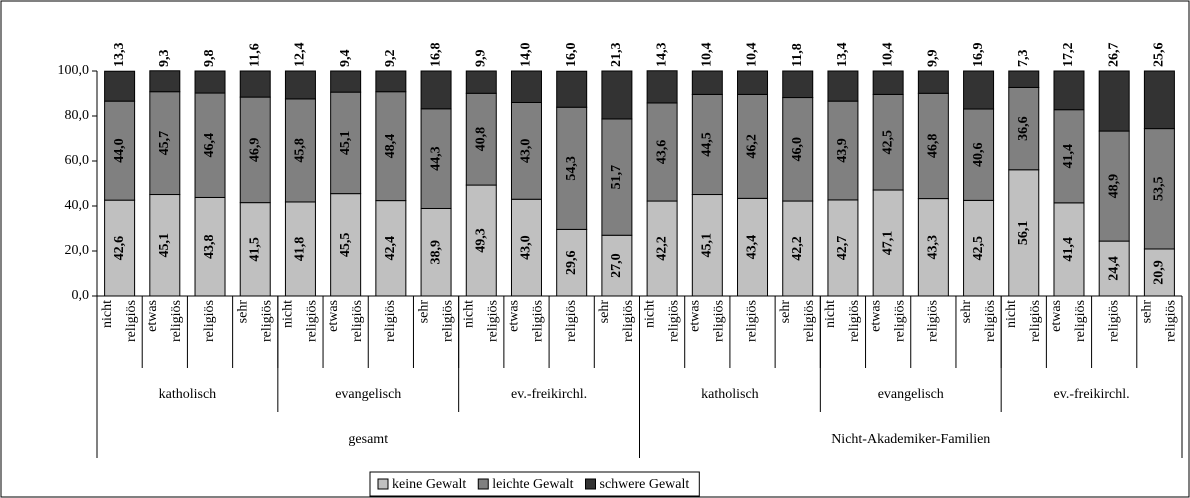 The image size is (1190, 498). Describe the element at coordinates (1113, 186) in the screenshot. I see `value-label: 48,9` at that location.